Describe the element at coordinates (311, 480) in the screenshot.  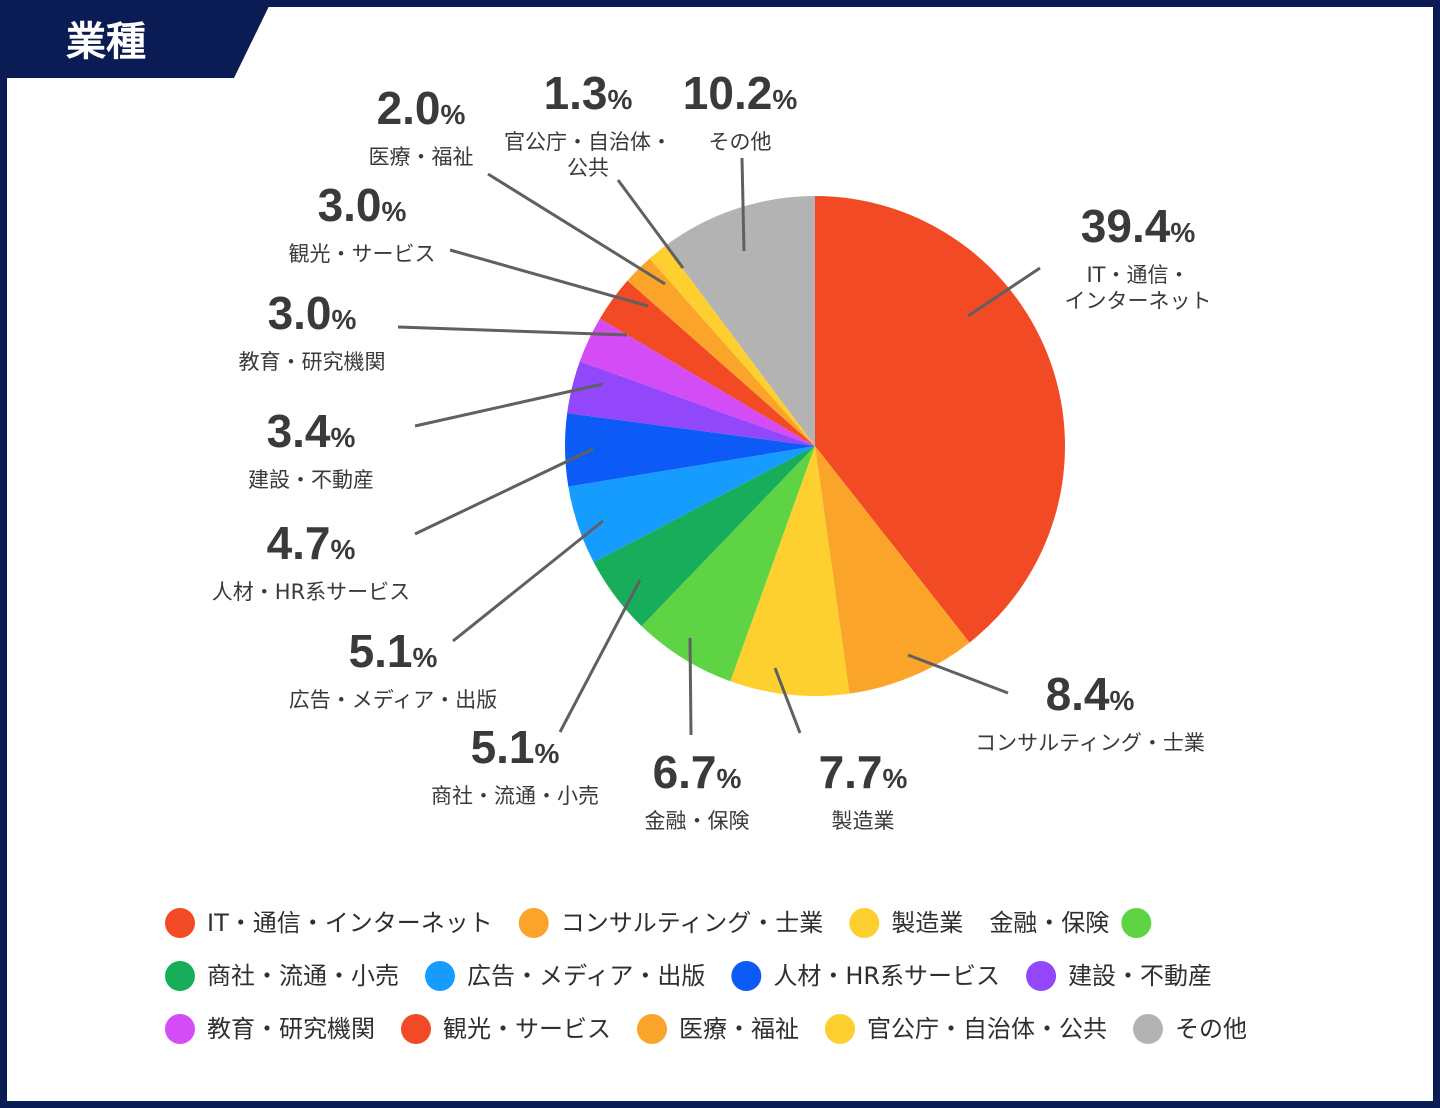
I see `slice-8-category-label: 建設・不動産` at that location.